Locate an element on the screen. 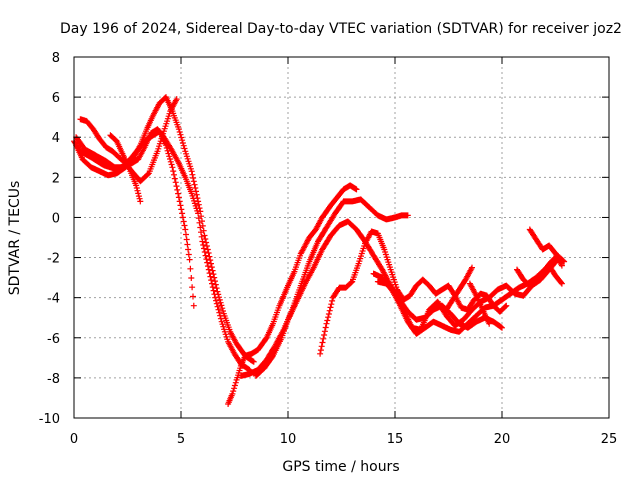 This screenshot has width=640, height=484. x-tick-label: 20 is located at coordinates (502, 439).